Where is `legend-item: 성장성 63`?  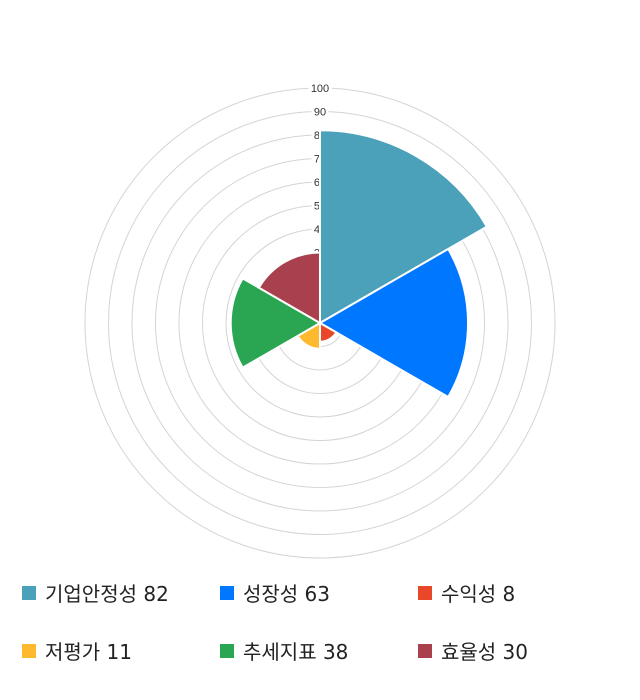 legend-item: 성장성 63 is located at coordinates (275, 592).